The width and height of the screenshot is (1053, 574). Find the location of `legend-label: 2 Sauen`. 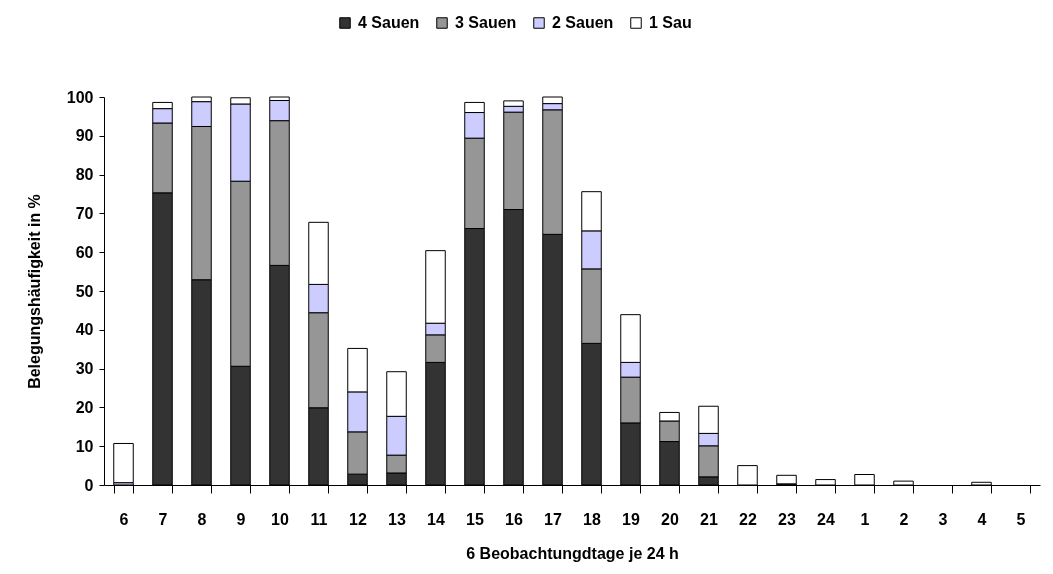

legend-label: 2 Sauen is located at coordinates (583, 22).